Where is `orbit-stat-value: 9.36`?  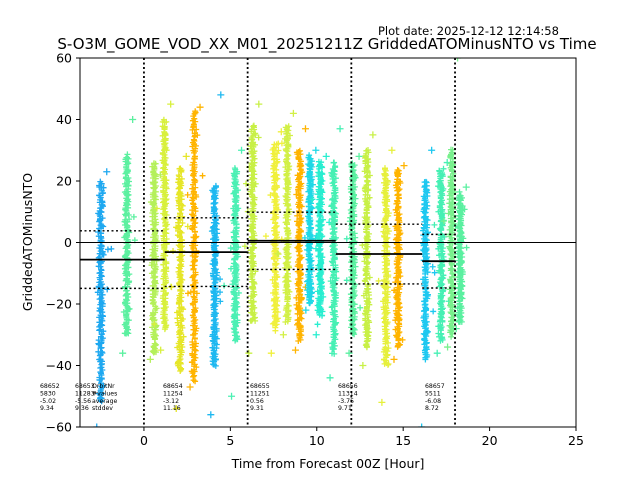
orbit-stat-value: 9.36 is located at coordinates (82, 408).